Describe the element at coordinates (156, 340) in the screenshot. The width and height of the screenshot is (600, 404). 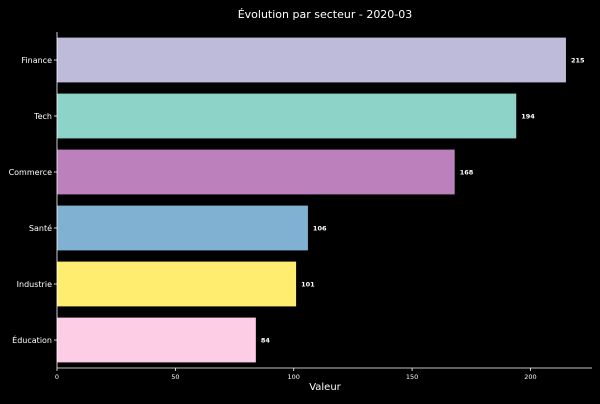
I see `bar-education` at that location.